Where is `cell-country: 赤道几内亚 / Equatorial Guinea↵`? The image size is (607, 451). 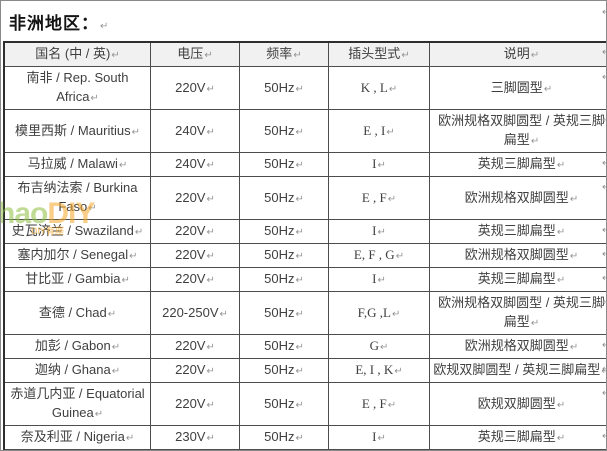 cell-country: 赤道几内亚 / Equatorial Guinea↵ is located at coordinates (77, 404).